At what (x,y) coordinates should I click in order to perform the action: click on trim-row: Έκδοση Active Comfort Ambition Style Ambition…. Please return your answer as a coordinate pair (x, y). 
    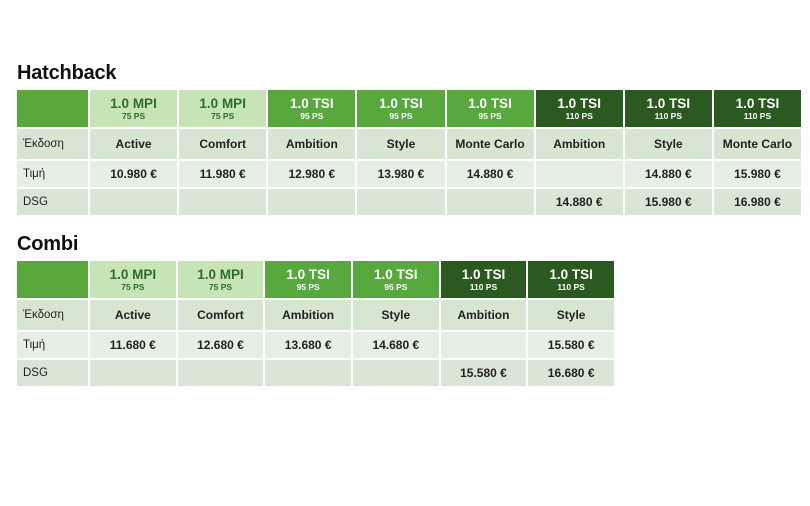
    Looking at the image, I should click on (315, 315).